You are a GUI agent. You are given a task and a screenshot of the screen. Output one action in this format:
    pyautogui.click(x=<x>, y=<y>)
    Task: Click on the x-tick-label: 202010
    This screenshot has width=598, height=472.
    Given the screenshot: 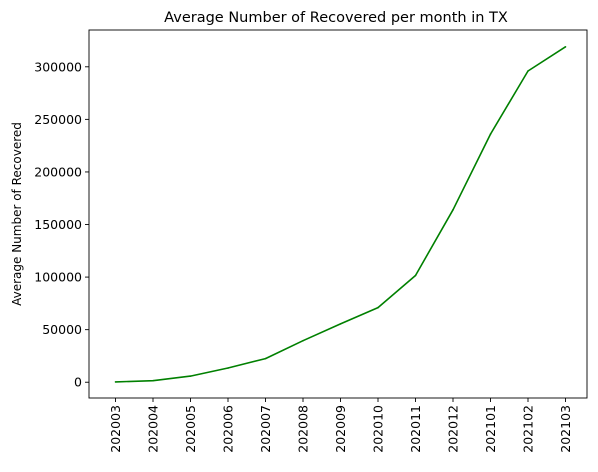 What is the action you would take?
    pyautogui.click(x=378, y=429)
    